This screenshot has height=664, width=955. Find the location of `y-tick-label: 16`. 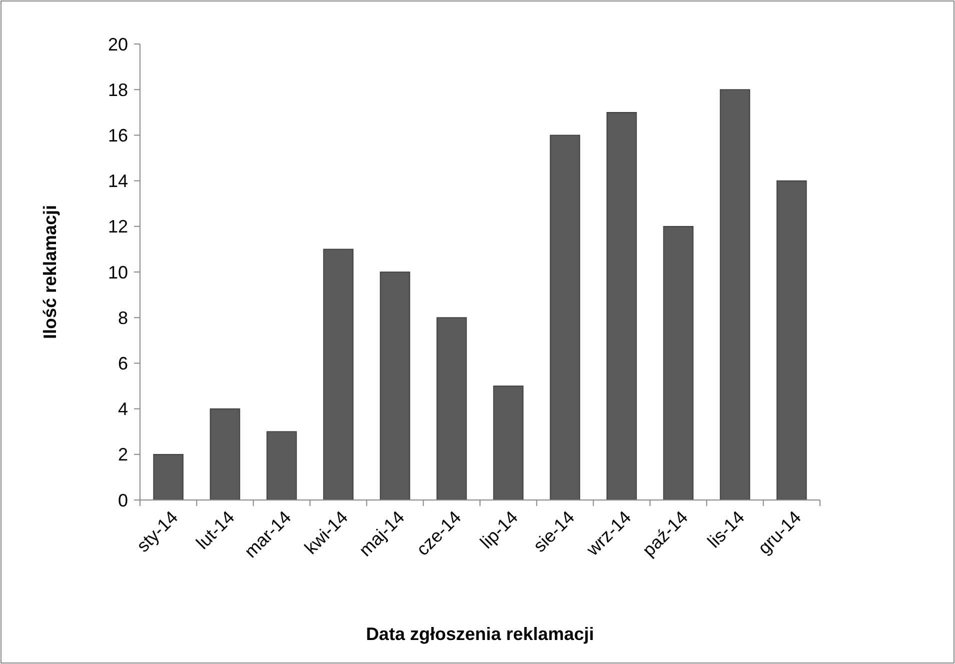

y-tick-label: 16 is located at coordinates (118, 136).